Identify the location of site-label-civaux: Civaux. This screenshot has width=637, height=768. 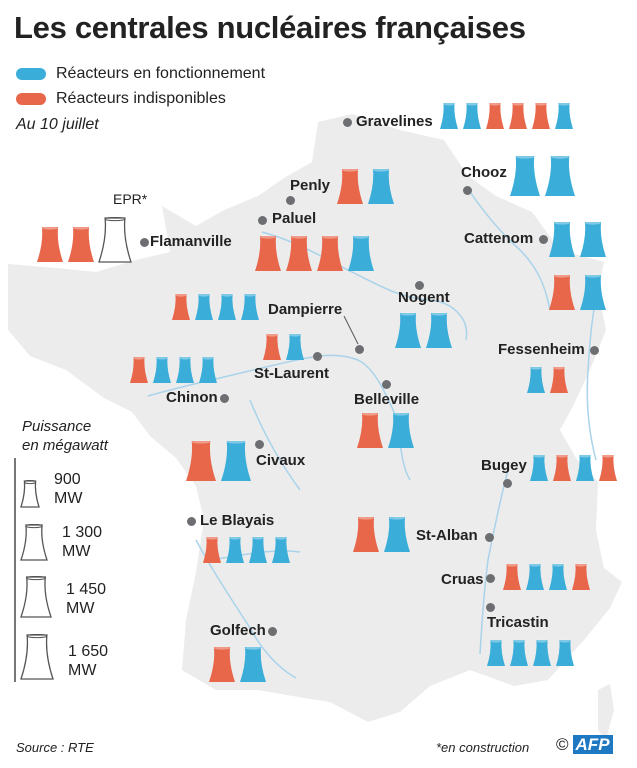
(281, 460).